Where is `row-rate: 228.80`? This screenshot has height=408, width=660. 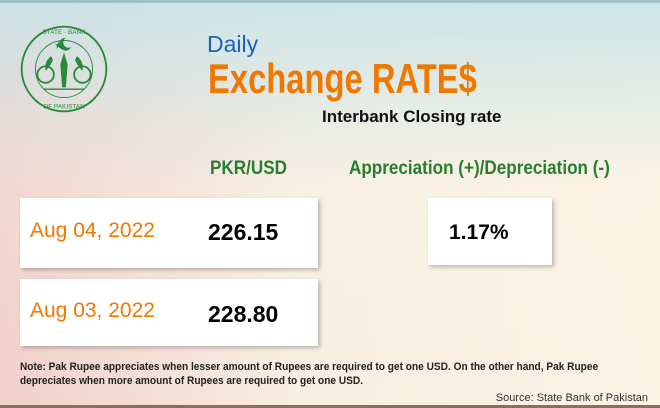 row-rate: 228.80 is located at coordinates (243, 314).